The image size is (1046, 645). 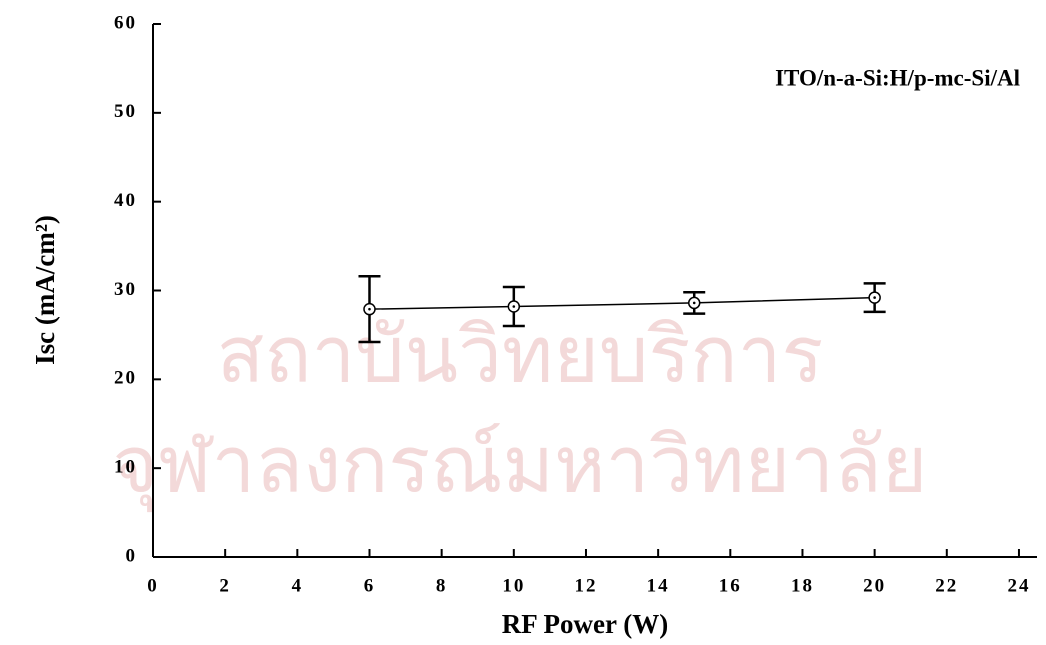 I want to click on x-tick-label: 22, so click(x=946, y=585).